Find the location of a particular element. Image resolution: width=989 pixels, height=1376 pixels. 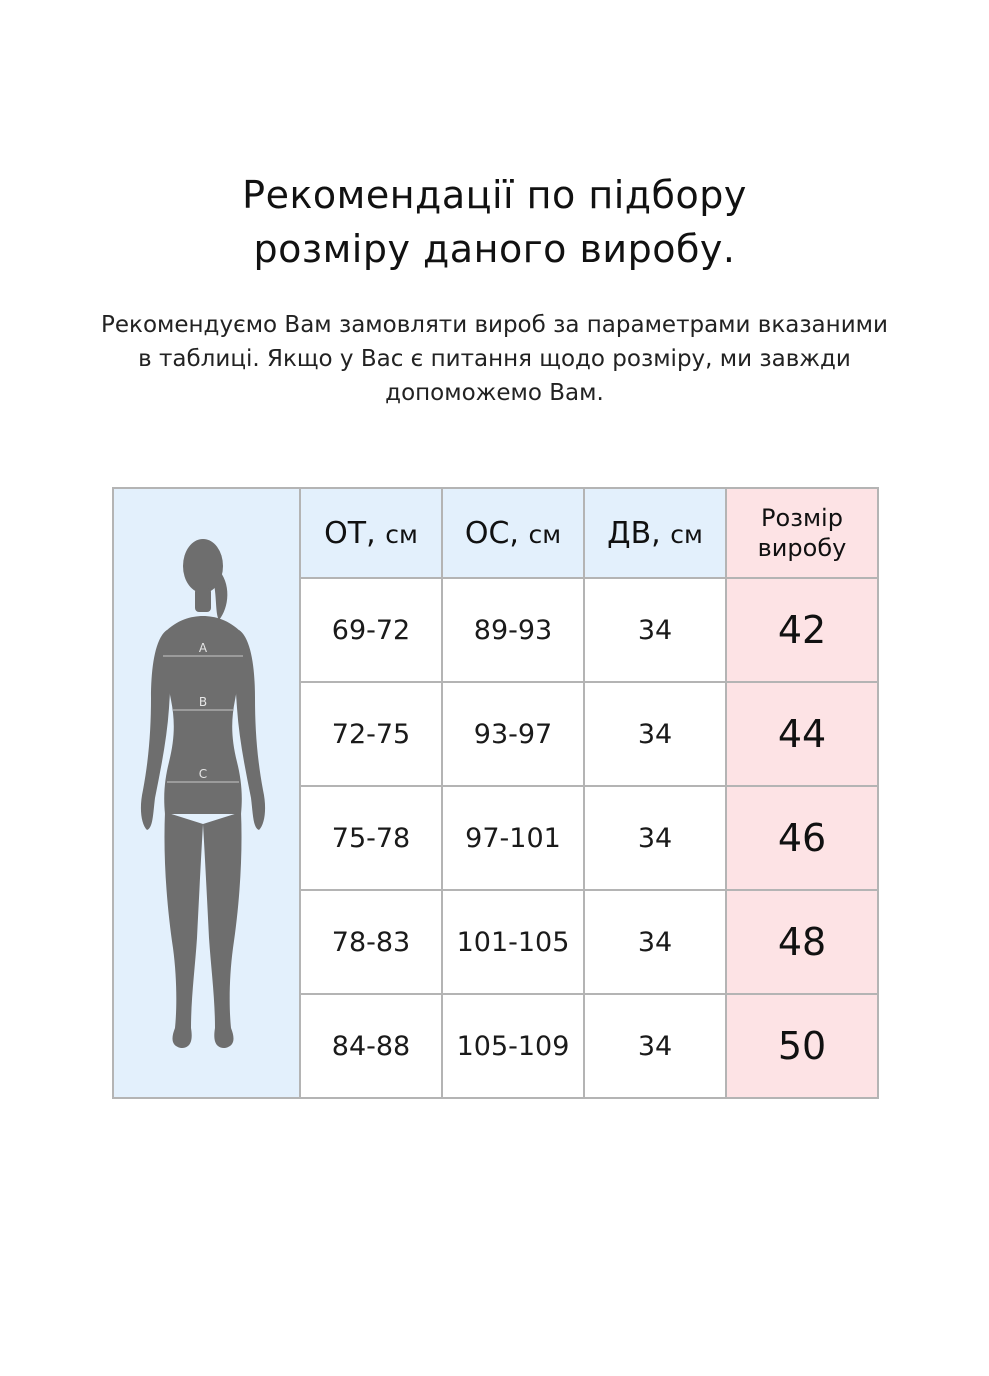

table-row: 75-78 97-101 34 46 is located at coordinates (496, 838).